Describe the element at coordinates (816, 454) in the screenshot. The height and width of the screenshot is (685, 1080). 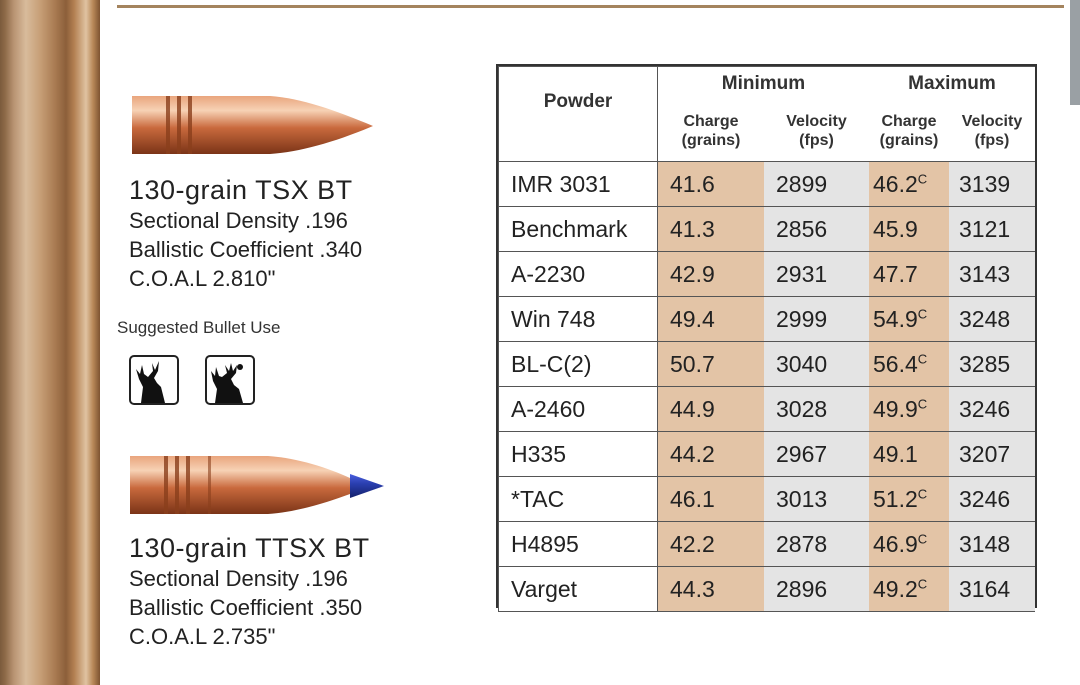
I see `min-velocity-cell: 2967` at that location.